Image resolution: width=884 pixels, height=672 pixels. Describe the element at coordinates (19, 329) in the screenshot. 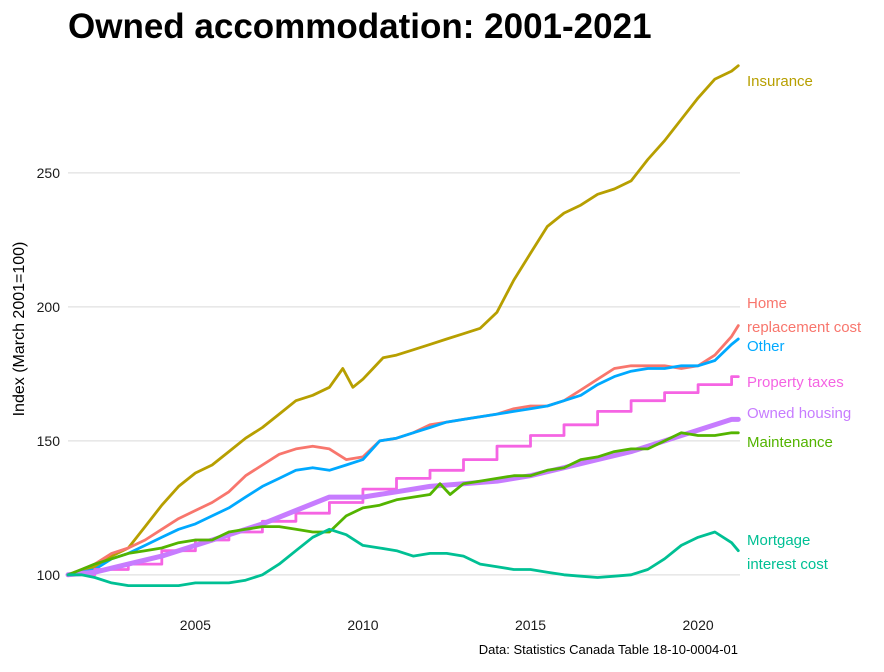

I see `y-axis-title: Index (March 2001=100)` at that location.